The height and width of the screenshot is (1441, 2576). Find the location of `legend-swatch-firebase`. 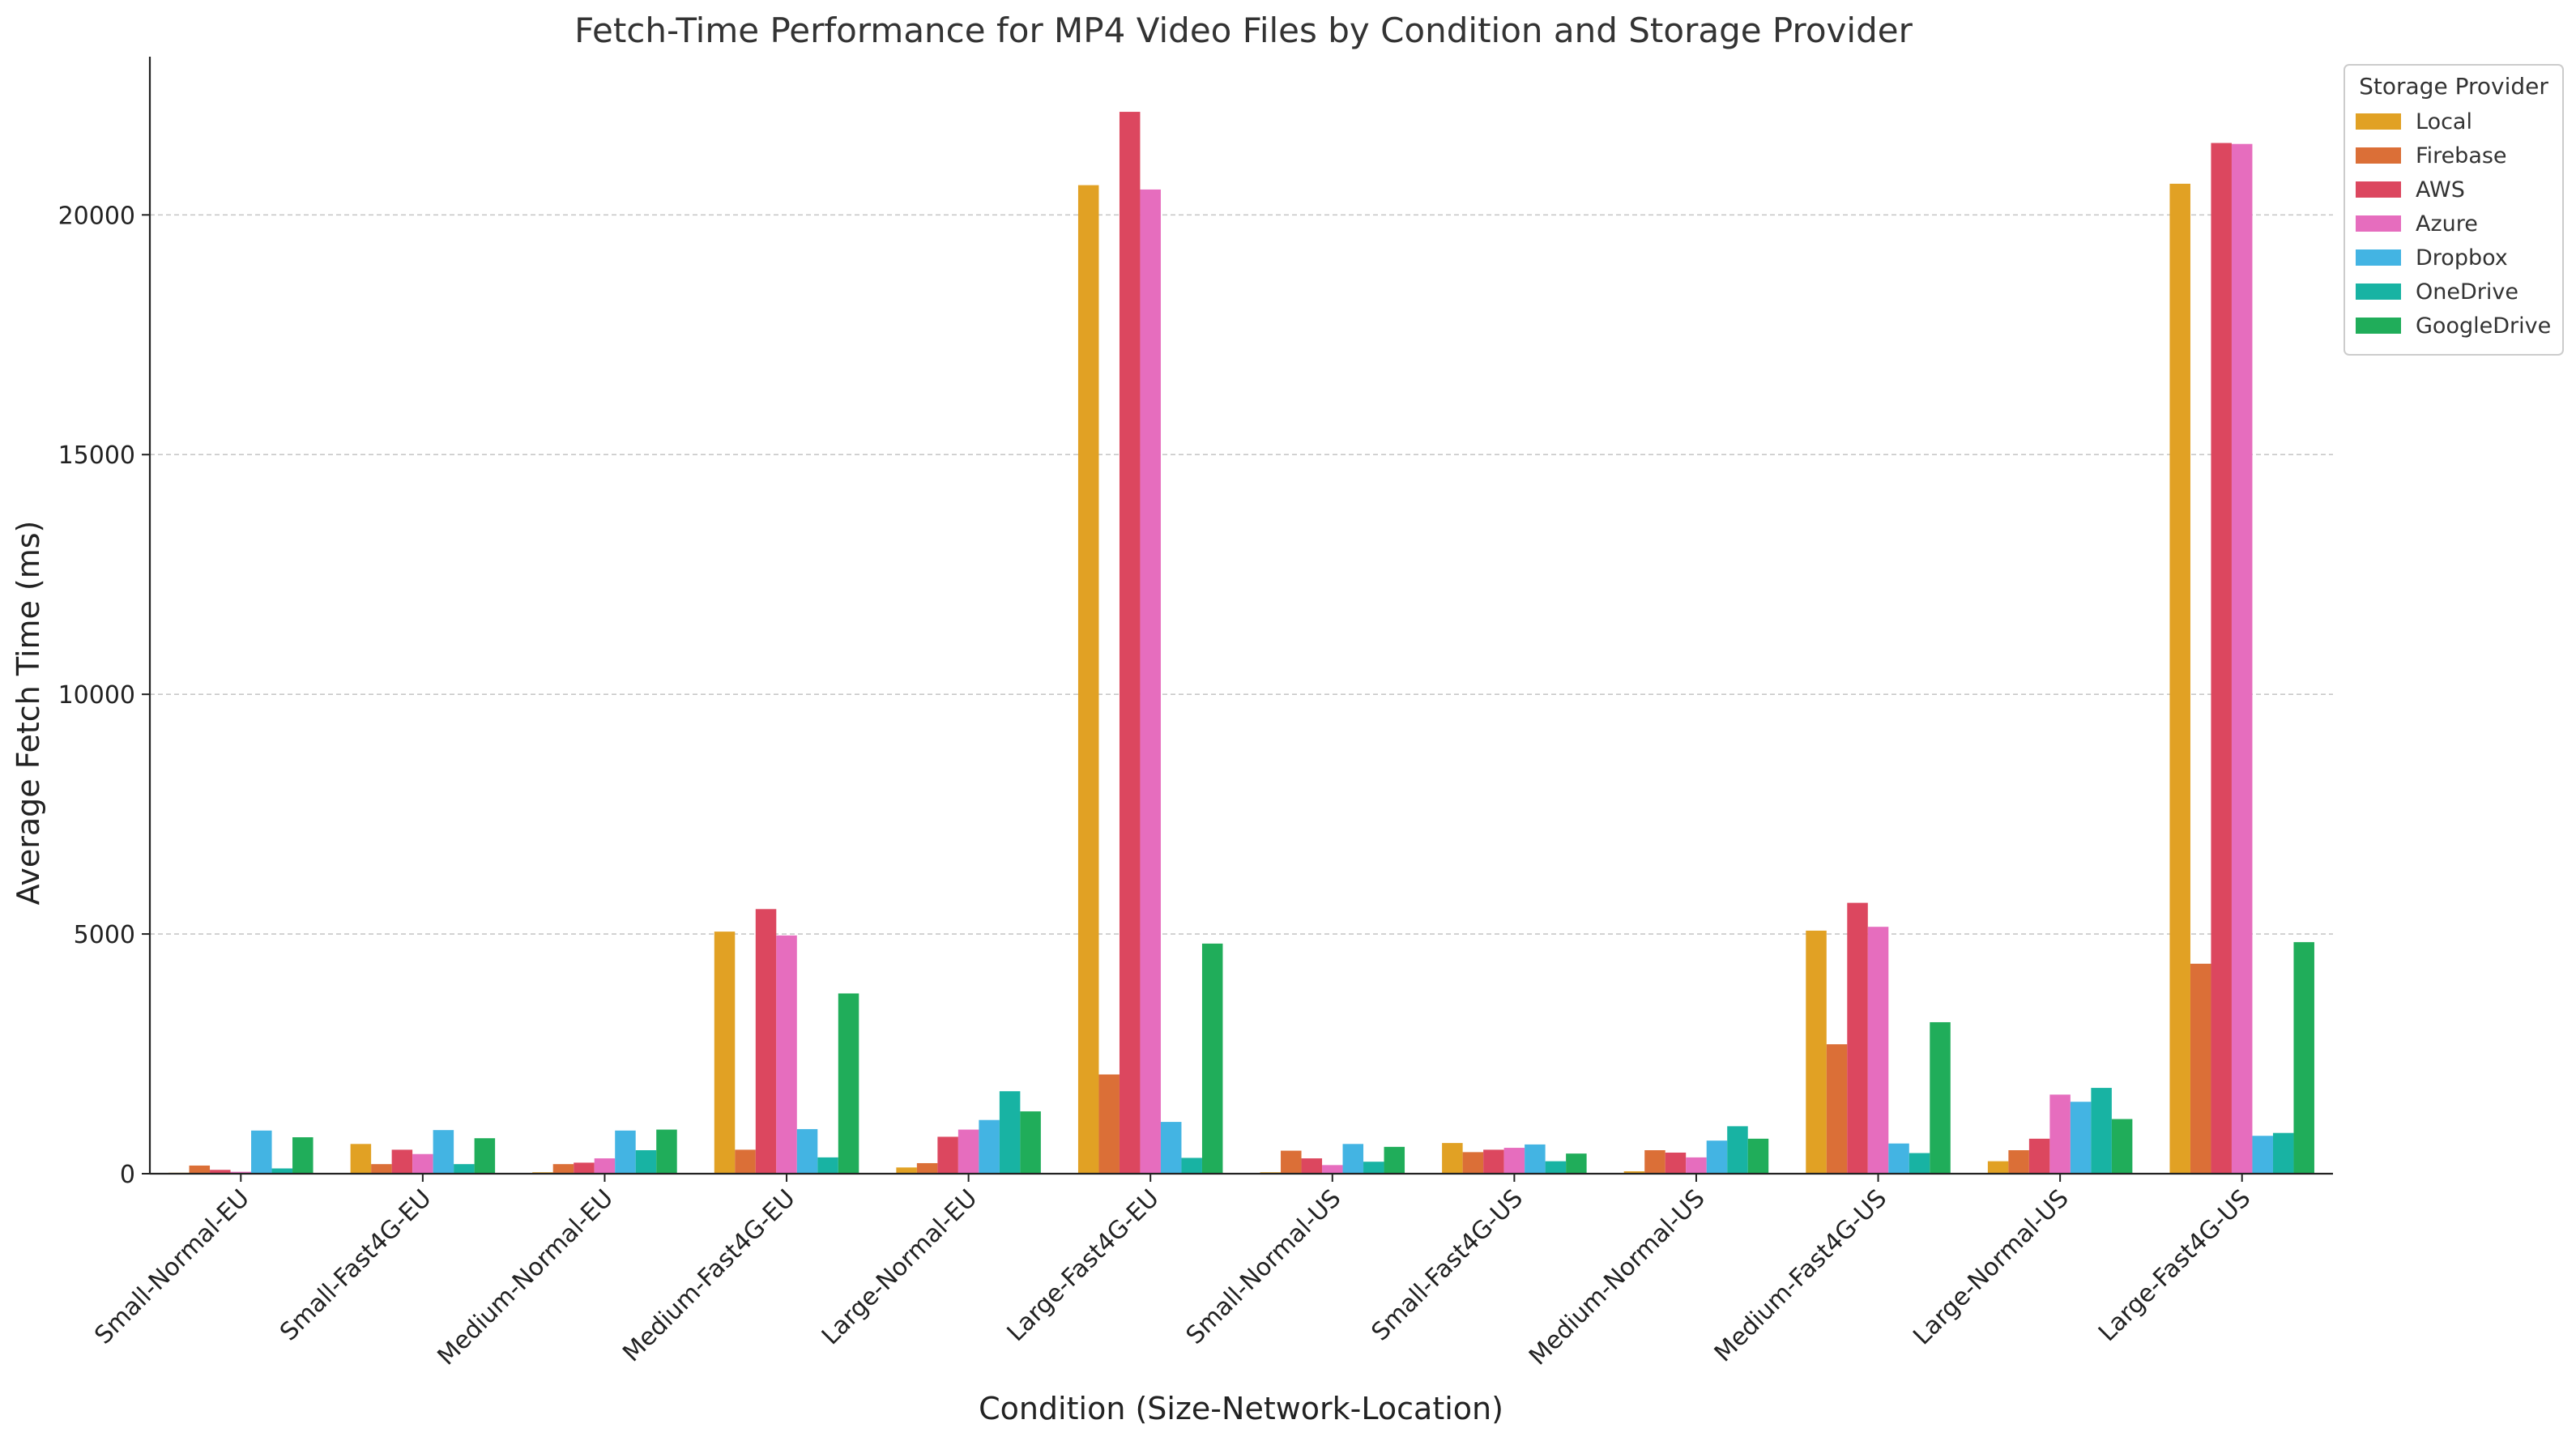

legend-swatch-firebase is located at coordinates (2378, 155).